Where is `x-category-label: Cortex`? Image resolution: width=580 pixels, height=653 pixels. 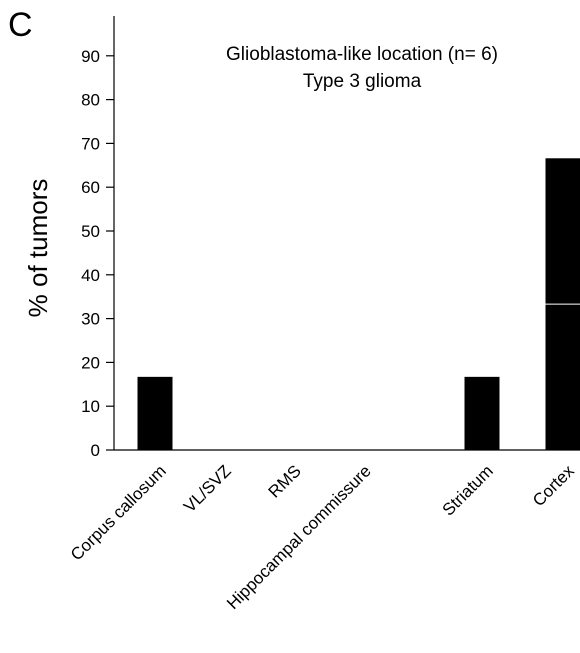
x-category-label: Cortex is located at coordinates (553, 485).